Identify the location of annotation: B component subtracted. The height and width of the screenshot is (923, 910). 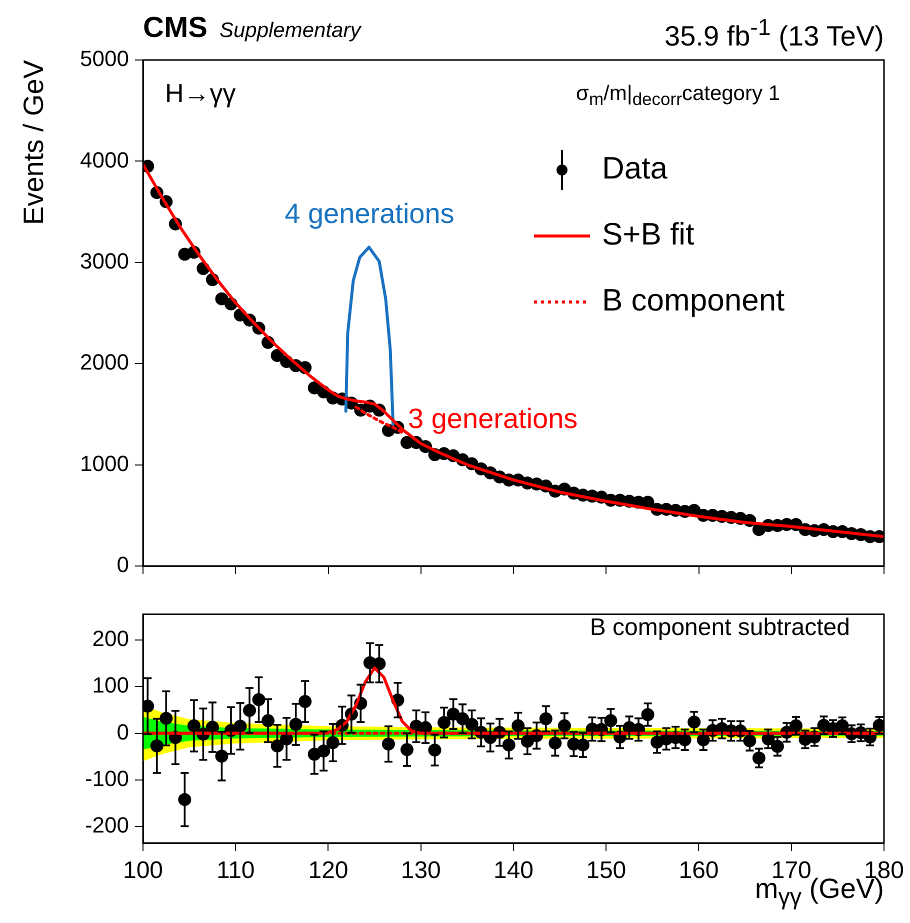
(720, 628).